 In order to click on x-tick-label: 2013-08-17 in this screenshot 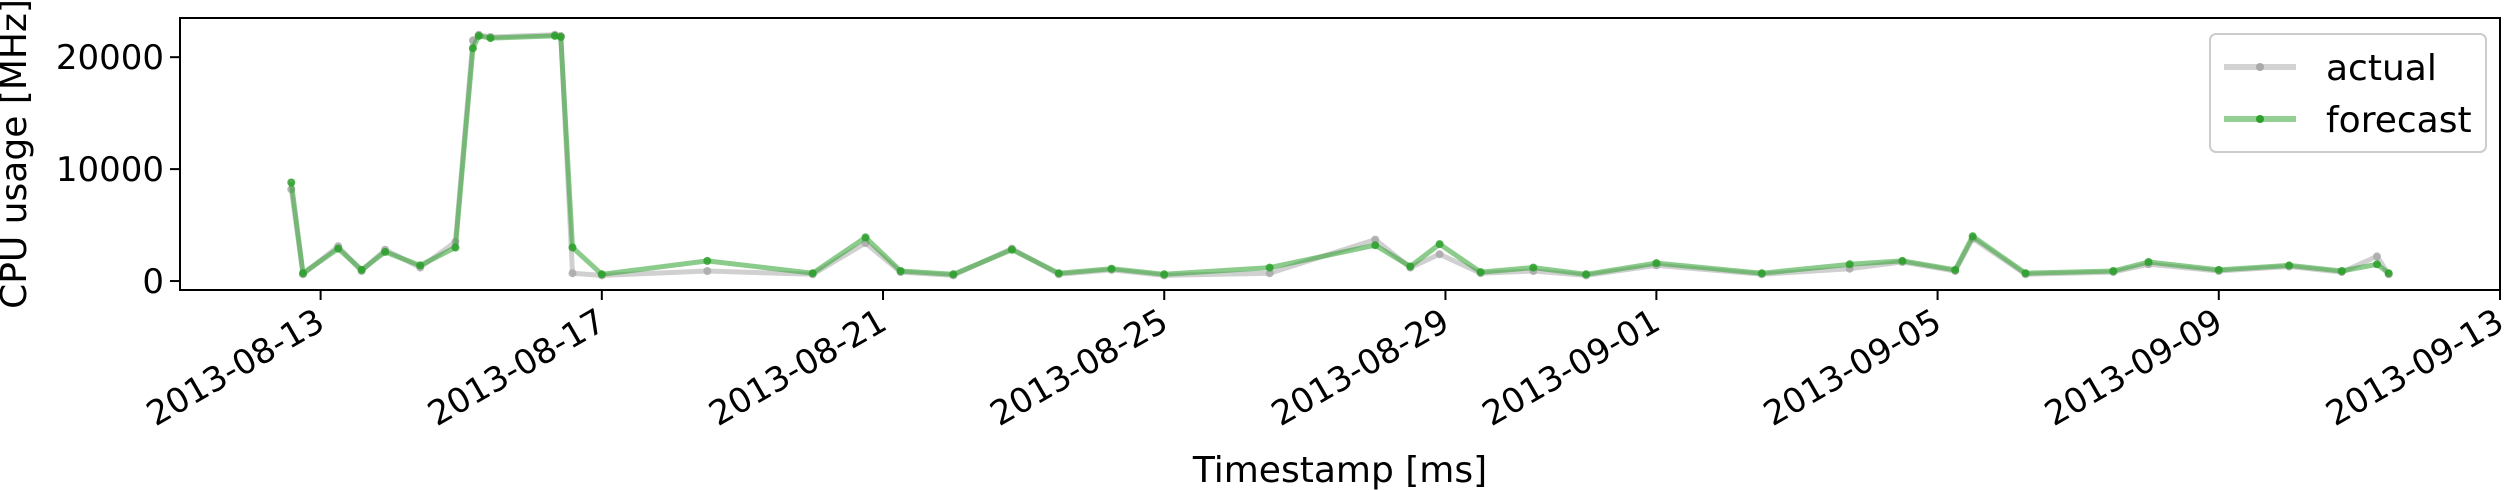, I will do `click(516, 367)`.